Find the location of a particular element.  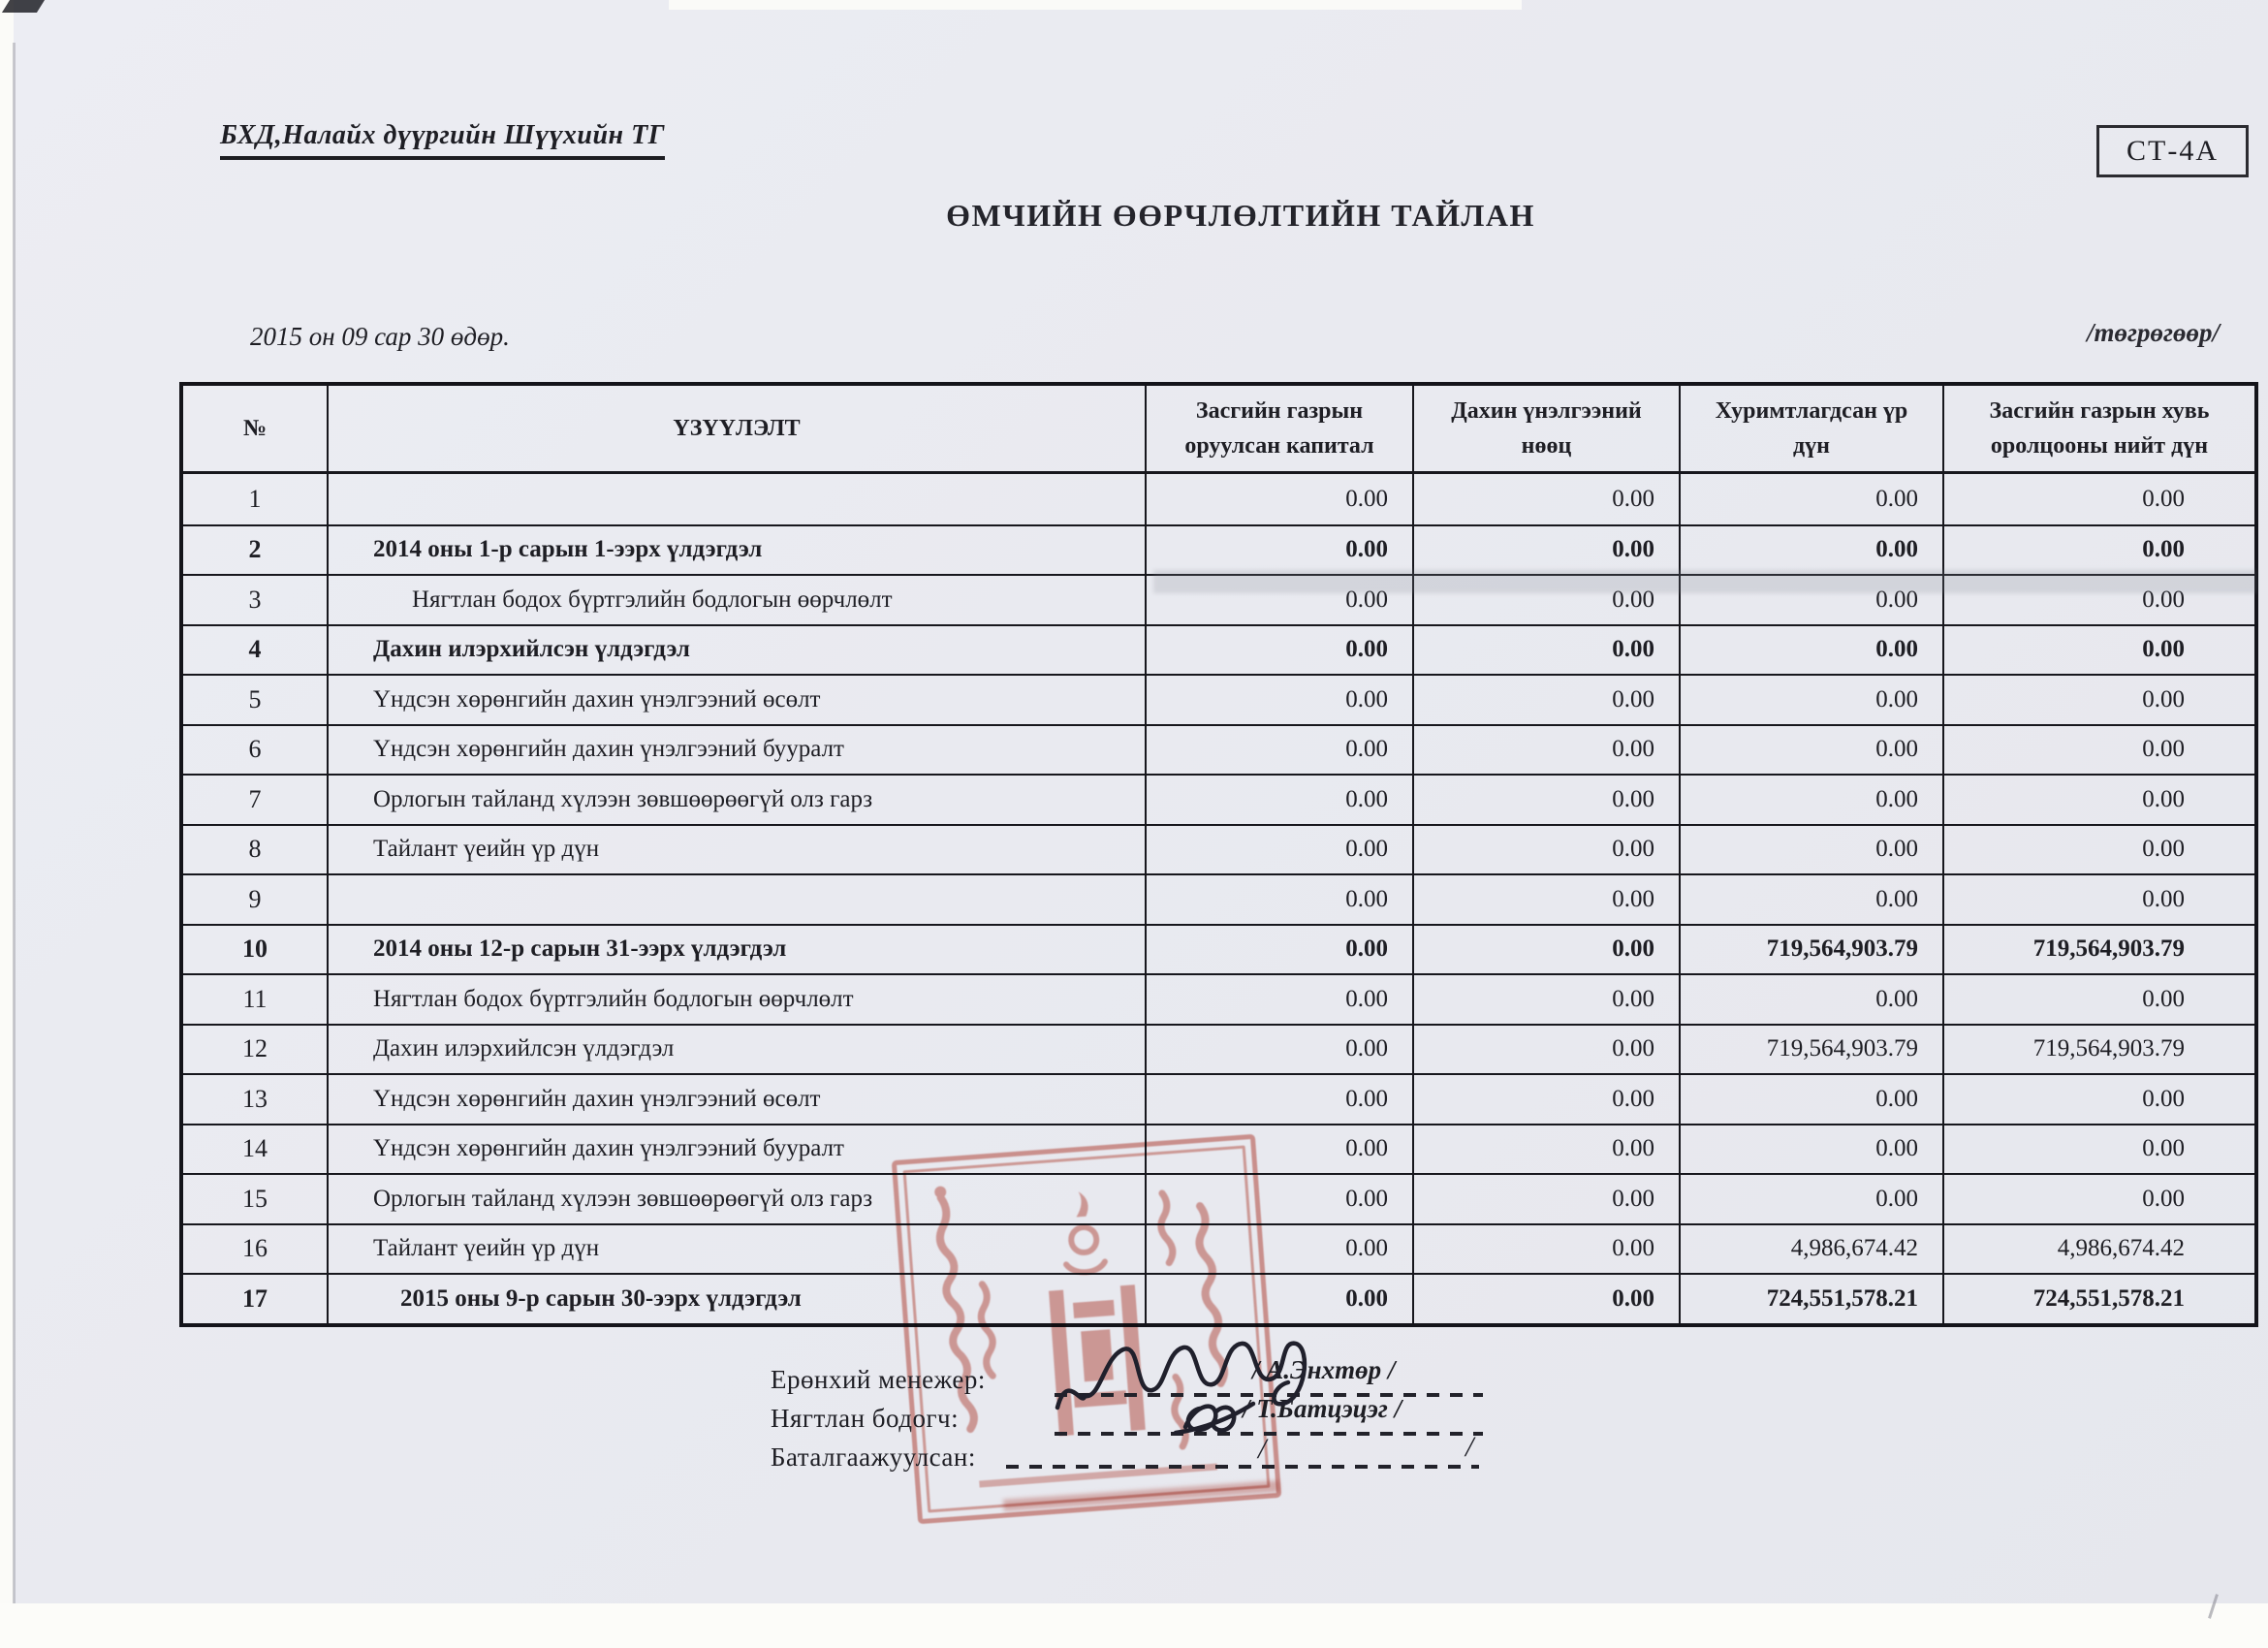

row-number: 14 is located at coordinates (256, 1148).